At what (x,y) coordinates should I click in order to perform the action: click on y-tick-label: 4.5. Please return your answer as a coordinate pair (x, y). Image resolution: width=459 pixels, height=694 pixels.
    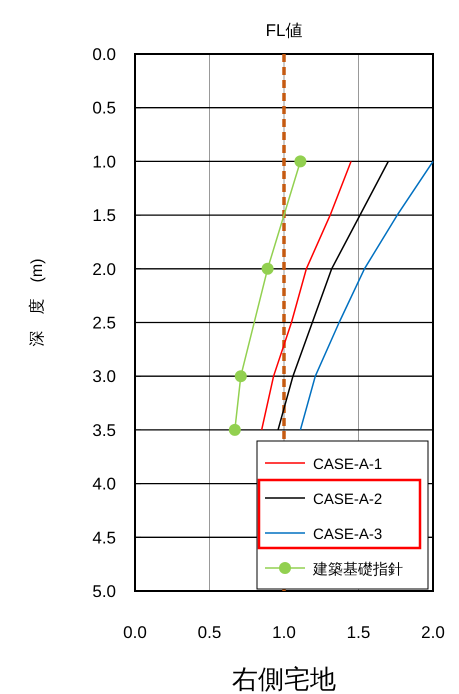
    Looking at the image, I should click on (104, 538).